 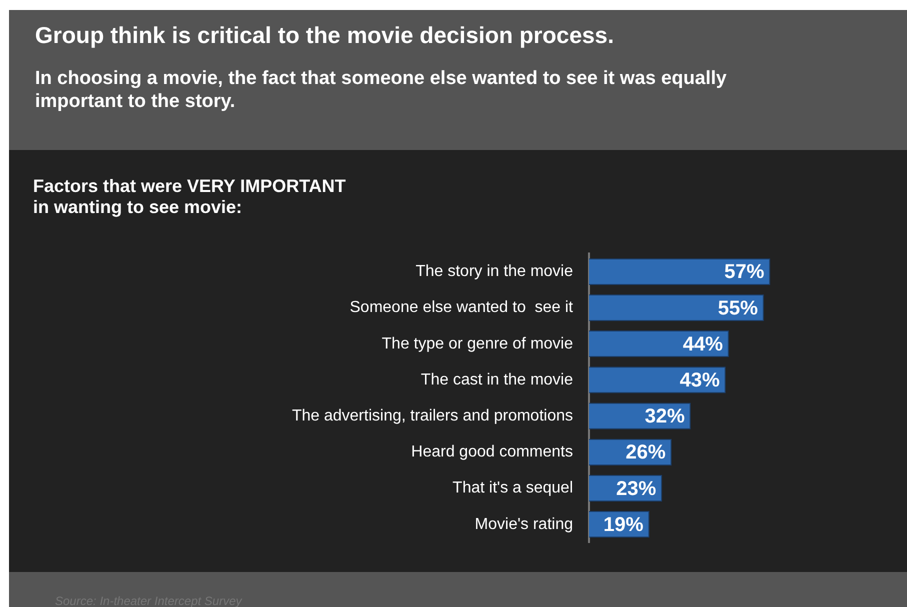 I want to click on data-label: 57%, so click(x=744, y=272).